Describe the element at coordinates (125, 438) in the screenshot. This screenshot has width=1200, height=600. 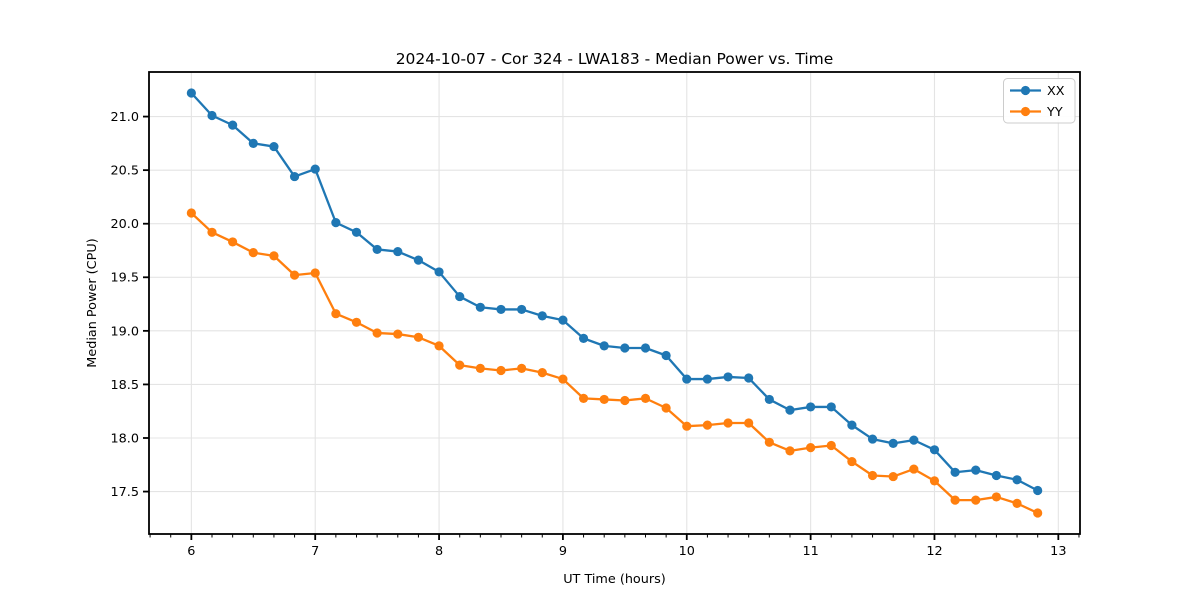
I see `y-tick-label: 18.0` at that location.